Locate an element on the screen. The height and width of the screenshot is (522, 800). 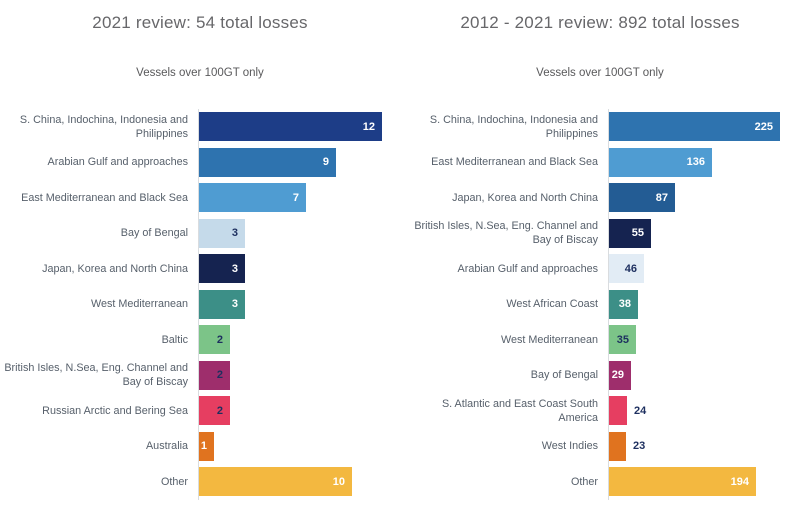
bar: 46 is located at coordinates (626, 269).